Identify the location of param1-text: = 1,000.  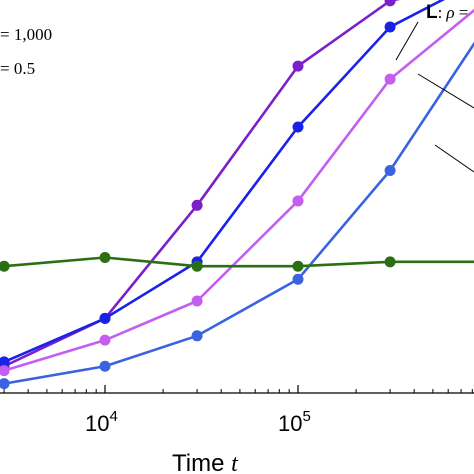
(26, 34).